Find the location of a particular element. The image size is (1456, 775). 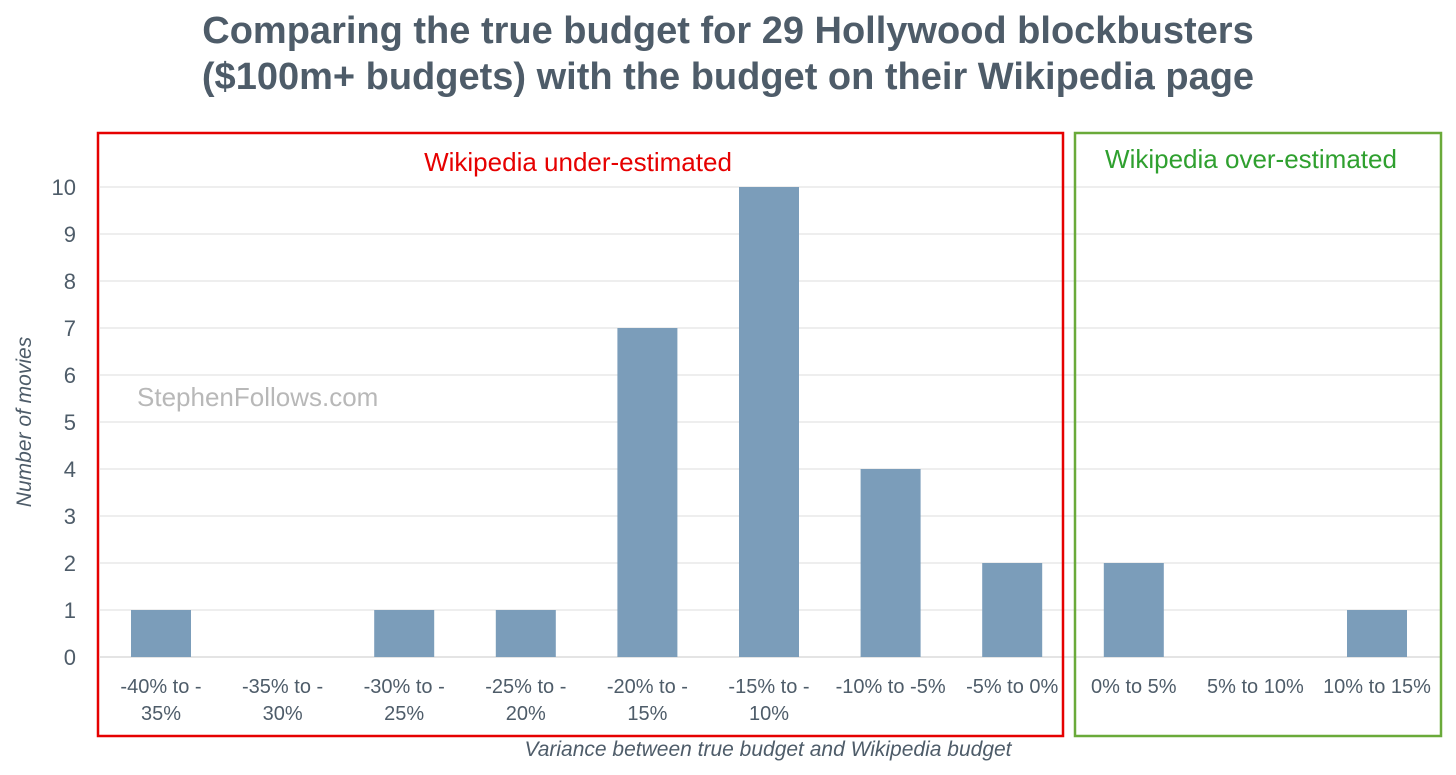

y-tick-label: 2 is located at coordinates (70, 563).